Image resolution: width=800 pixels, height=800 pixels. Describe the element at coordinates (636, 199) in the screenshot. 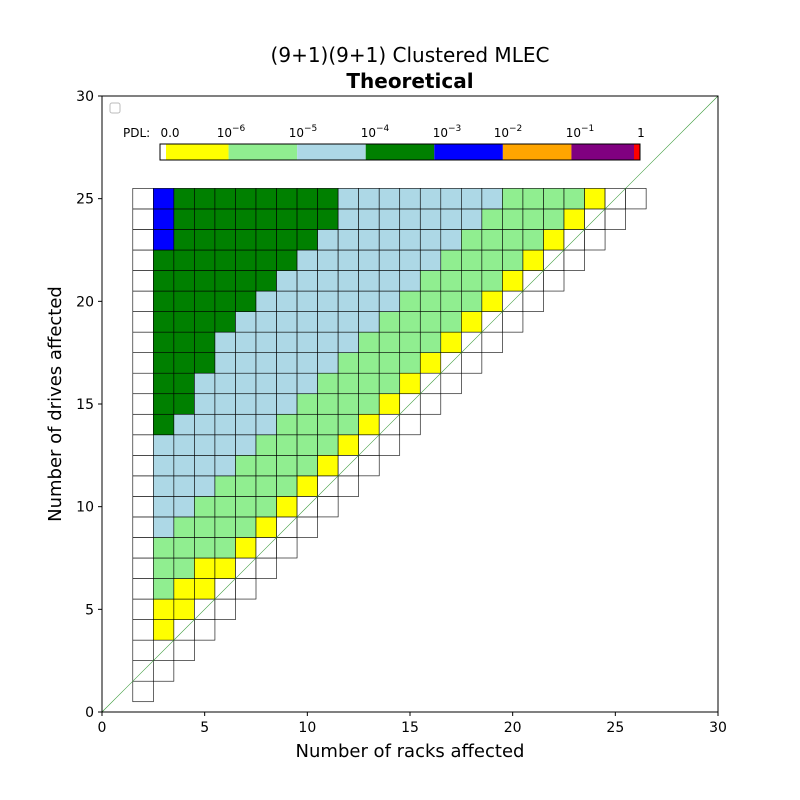

I see `heatmap-cell-r25-d25` at that location.